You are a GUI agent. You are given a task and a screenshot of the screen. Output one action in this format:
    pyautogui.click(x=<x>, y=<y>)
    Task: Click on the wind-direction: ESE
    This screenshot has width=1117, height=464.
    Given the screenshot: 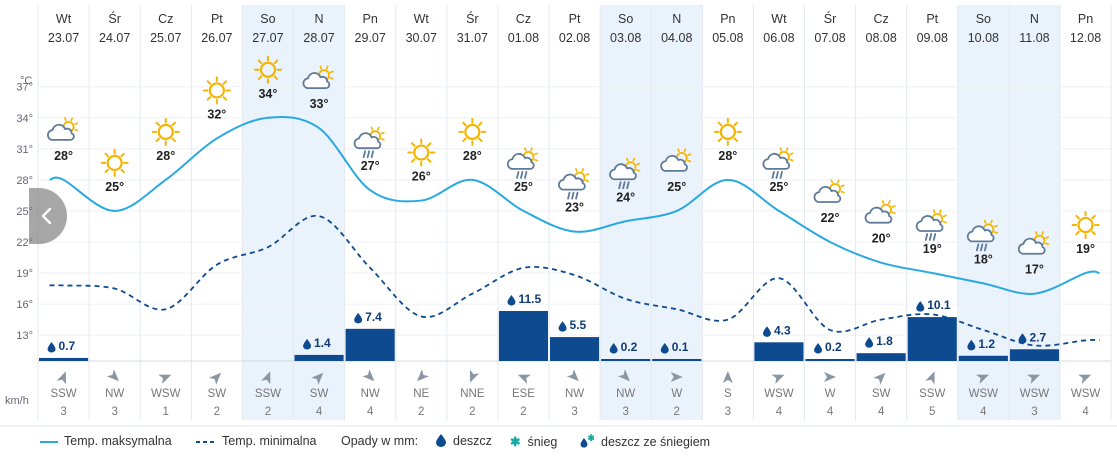 What is the action you would take?
    pyautogui.click(x=523, y=394)
    